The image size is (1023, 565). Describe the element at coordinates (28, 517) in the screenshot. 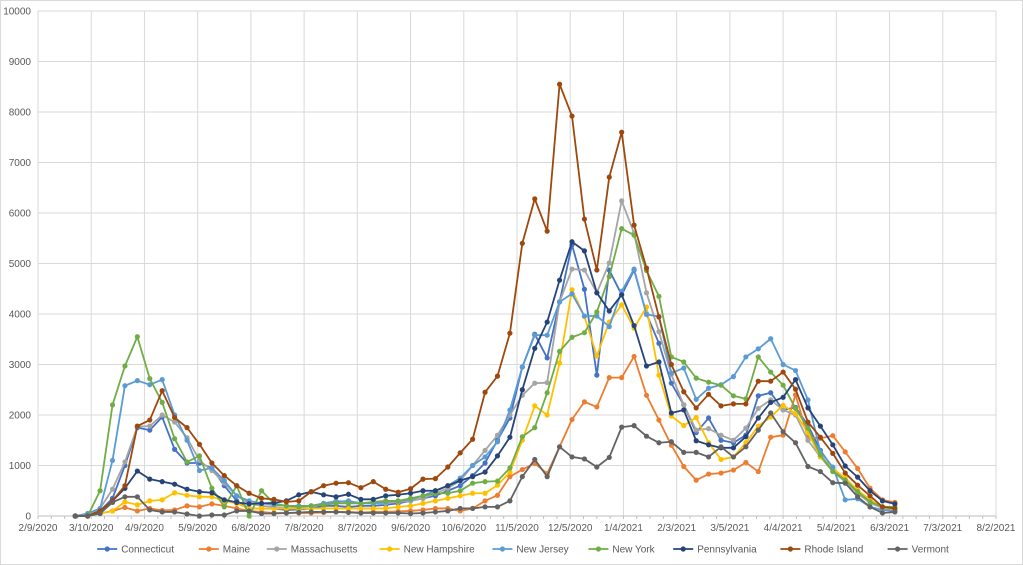

I see `y-tick-label: 0` at that location.